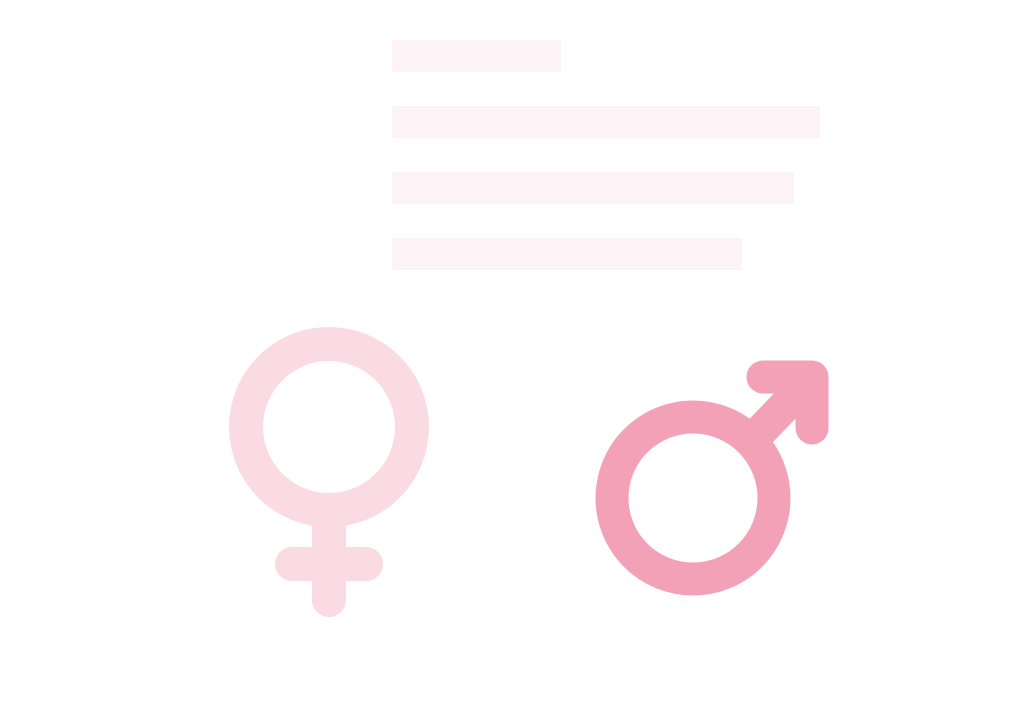 This screenshot has height=710, width=1024. What do you see at coordinates (606, 155) in the screenshot?
I see `text-placeholders` at bounding box center [606, 155].